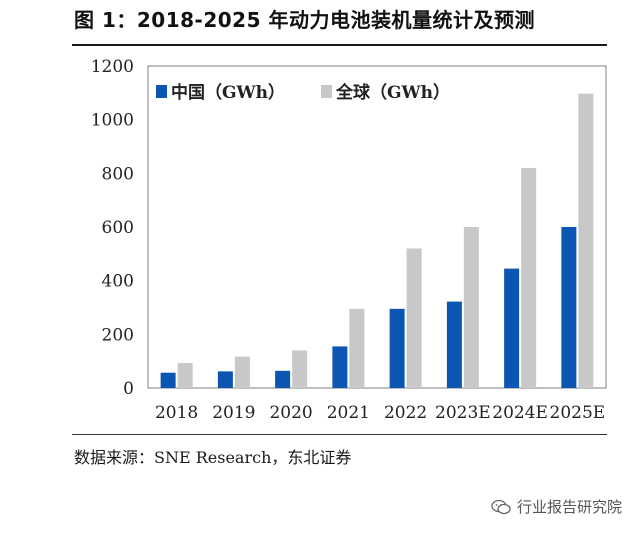 This screenshot has height=537, width=640. What do you see at coordinates (339, 45) in the screenshot?
I see `title-divider` at bounding box center [339, 45].